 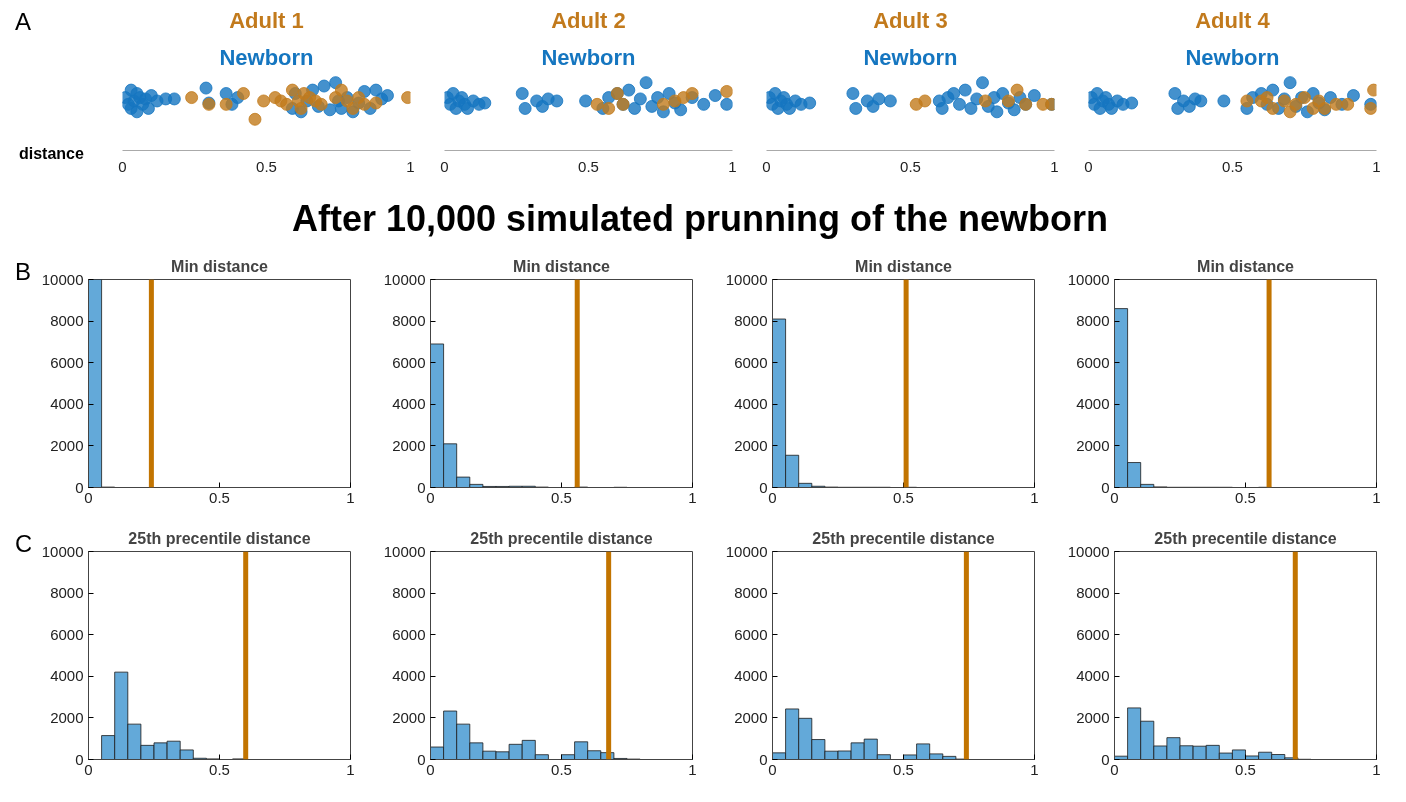 What do you see at coordinates (910, 20) in the screenshot?
I see `text: Adult 3` at bounding box center [910, 20].